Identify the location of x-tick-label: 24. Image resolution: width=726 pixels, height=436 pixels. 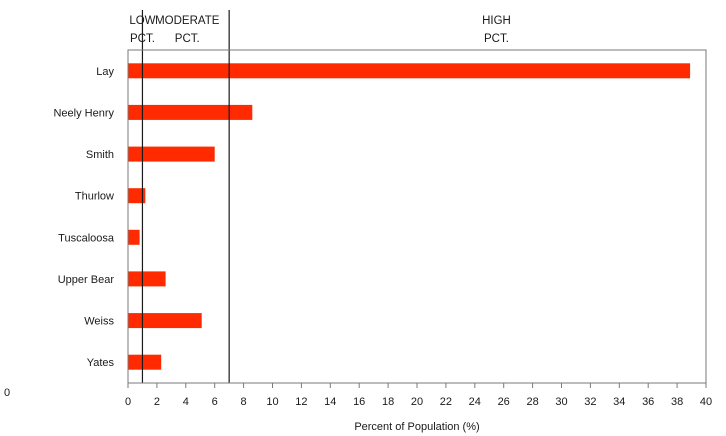
(475, 402).